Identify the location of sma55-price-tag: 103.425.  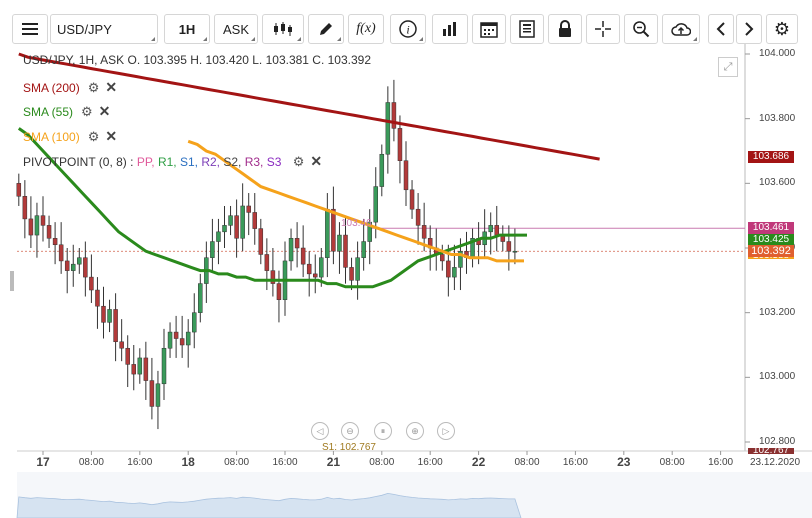
(771, 240).